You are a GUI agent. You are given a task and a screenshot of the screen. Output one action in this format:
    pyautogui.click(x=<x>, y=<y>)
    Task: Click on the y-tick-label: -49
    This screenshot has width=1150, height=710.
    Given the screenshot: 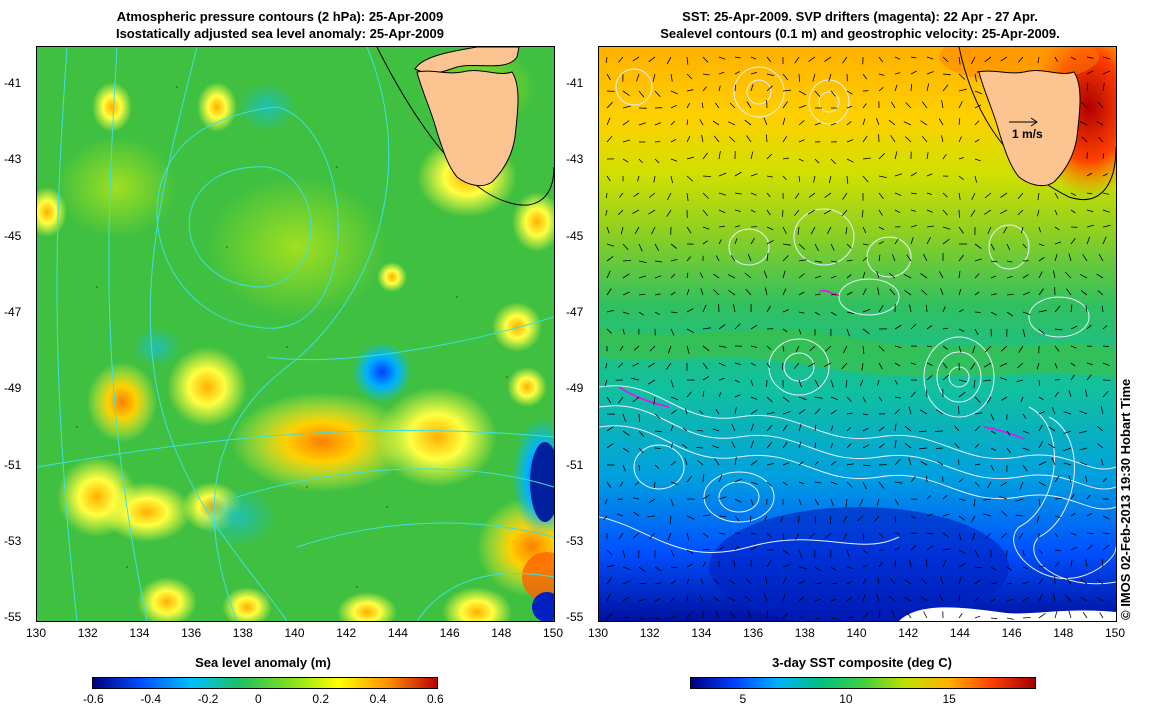 What is the action you would take?
    pyautogui.click(x=13, y=388)
    